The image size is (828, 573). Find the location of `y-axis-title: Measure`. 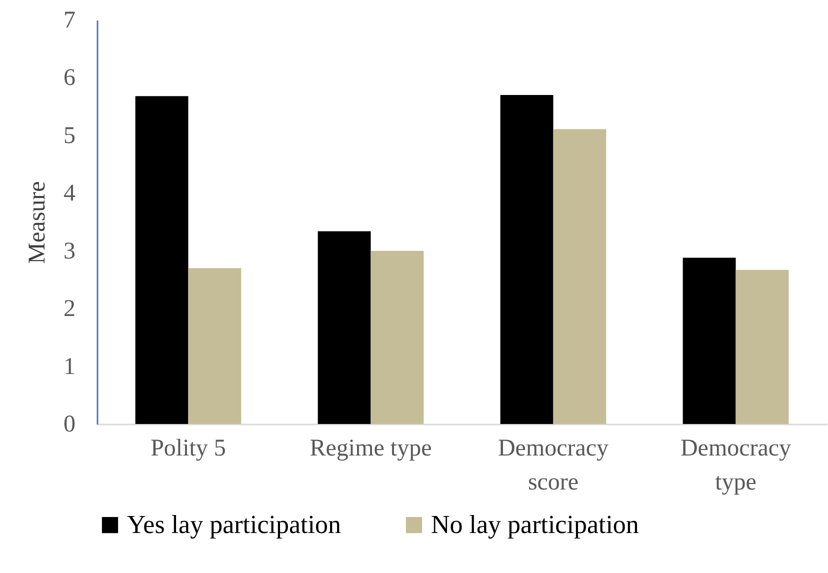

y-axis-title: Measure is located at coordinates (37, 222).